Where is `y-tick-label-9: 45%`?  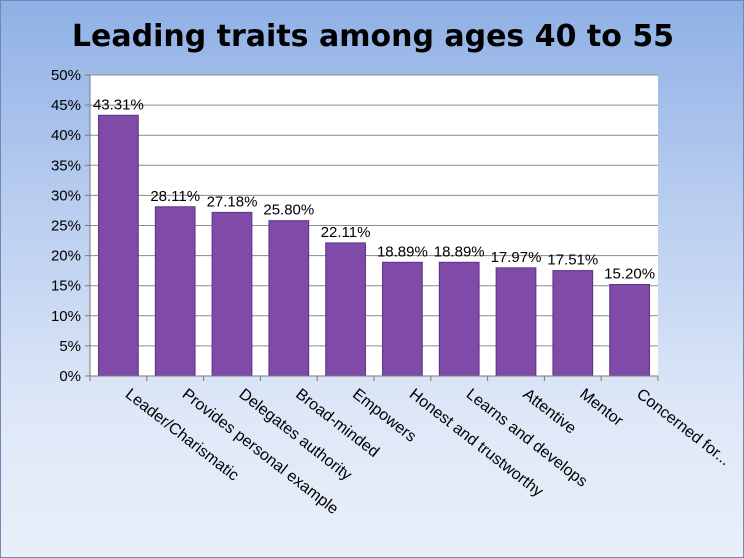
y-tick-label-9: 45% is located at coordinates (66, 105).